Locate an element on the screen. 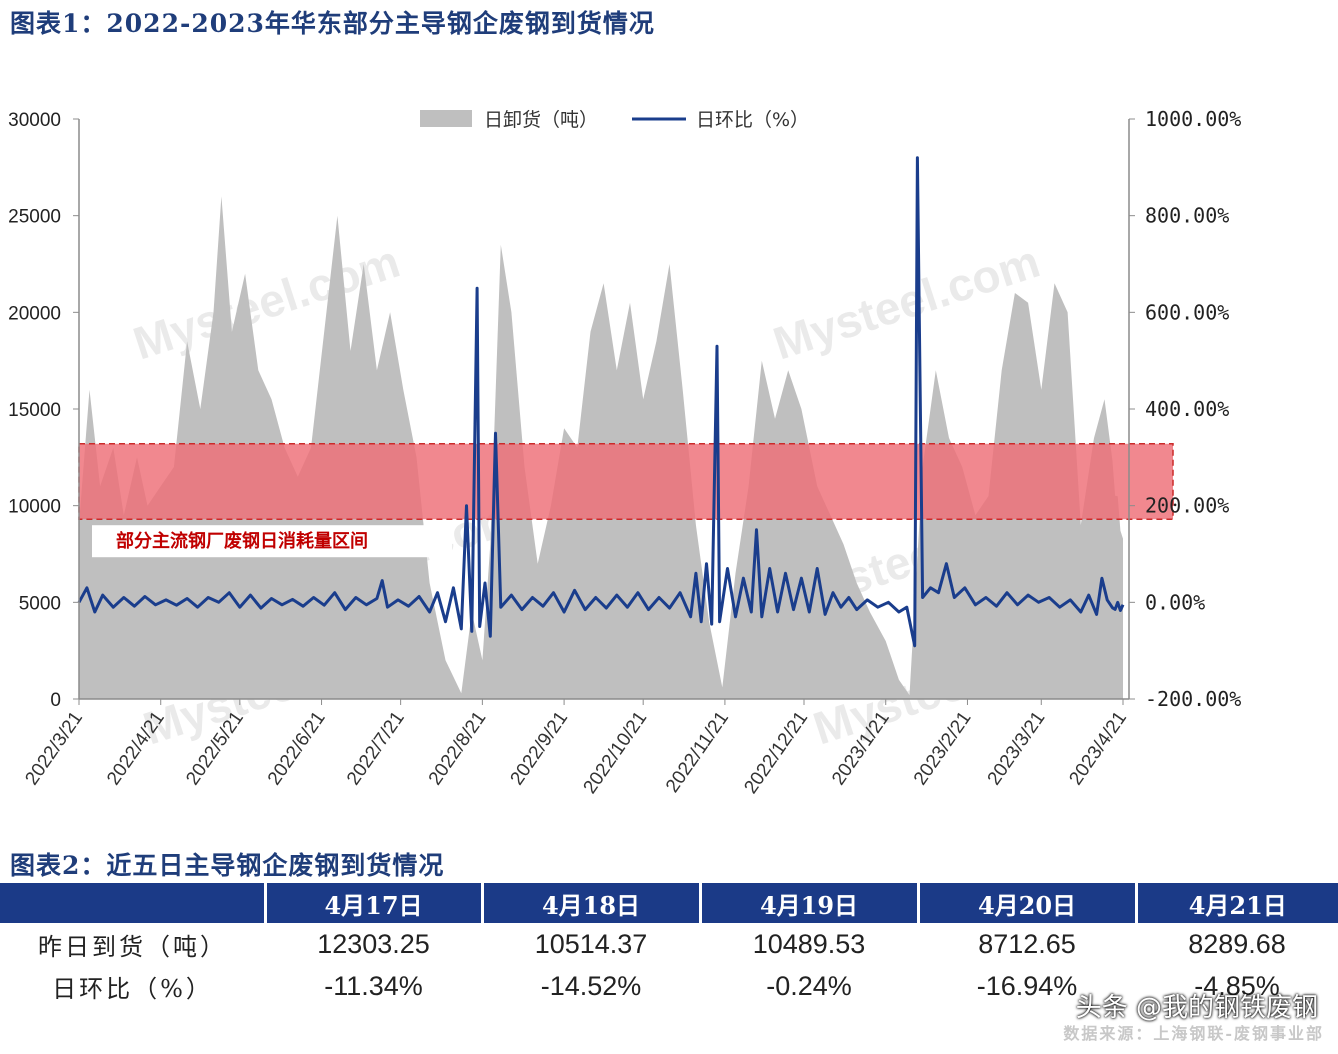 The image size is (1338, 1054). table-cell: 8712.65 is located at coordinates (1027, 943).